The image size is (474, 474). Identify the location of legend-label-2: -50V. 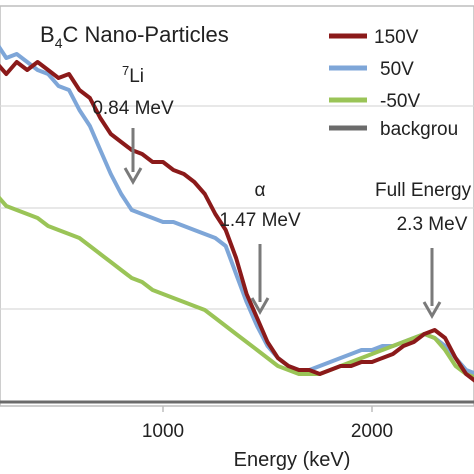
(400, 101).